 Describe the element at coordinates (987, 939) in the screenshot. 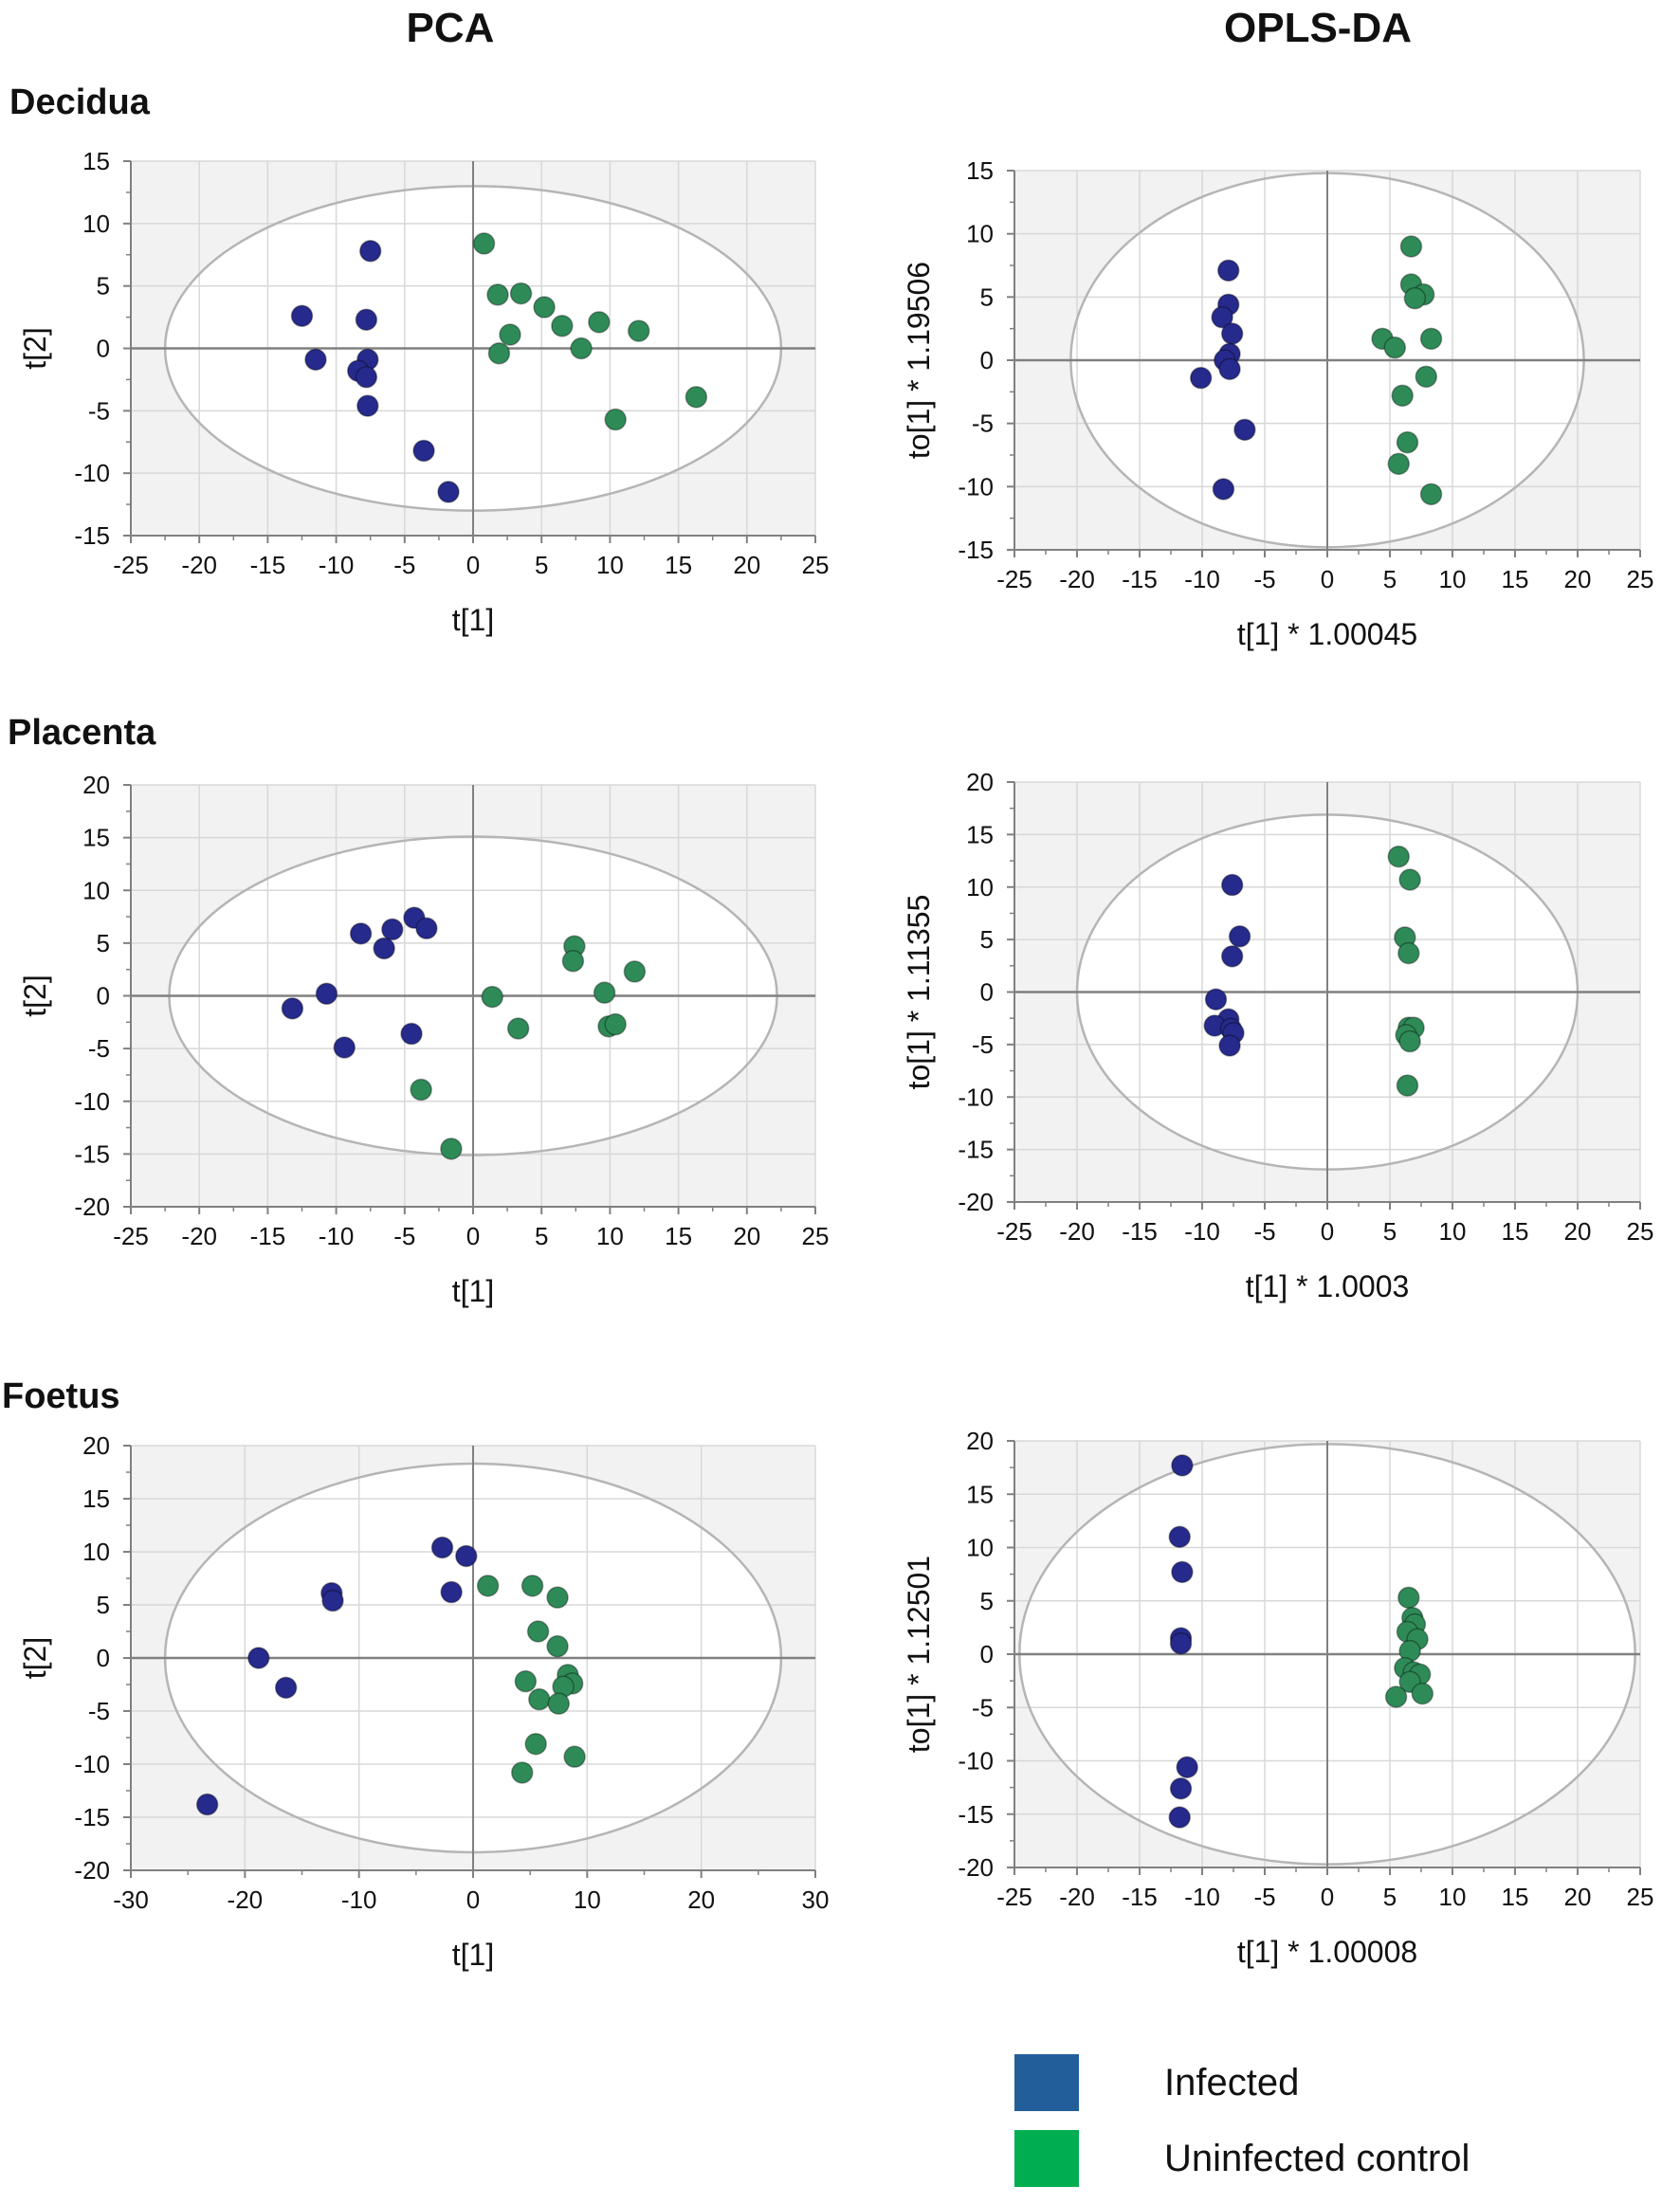

I see `placenta-opls-y-tick-label: 5` at that location.